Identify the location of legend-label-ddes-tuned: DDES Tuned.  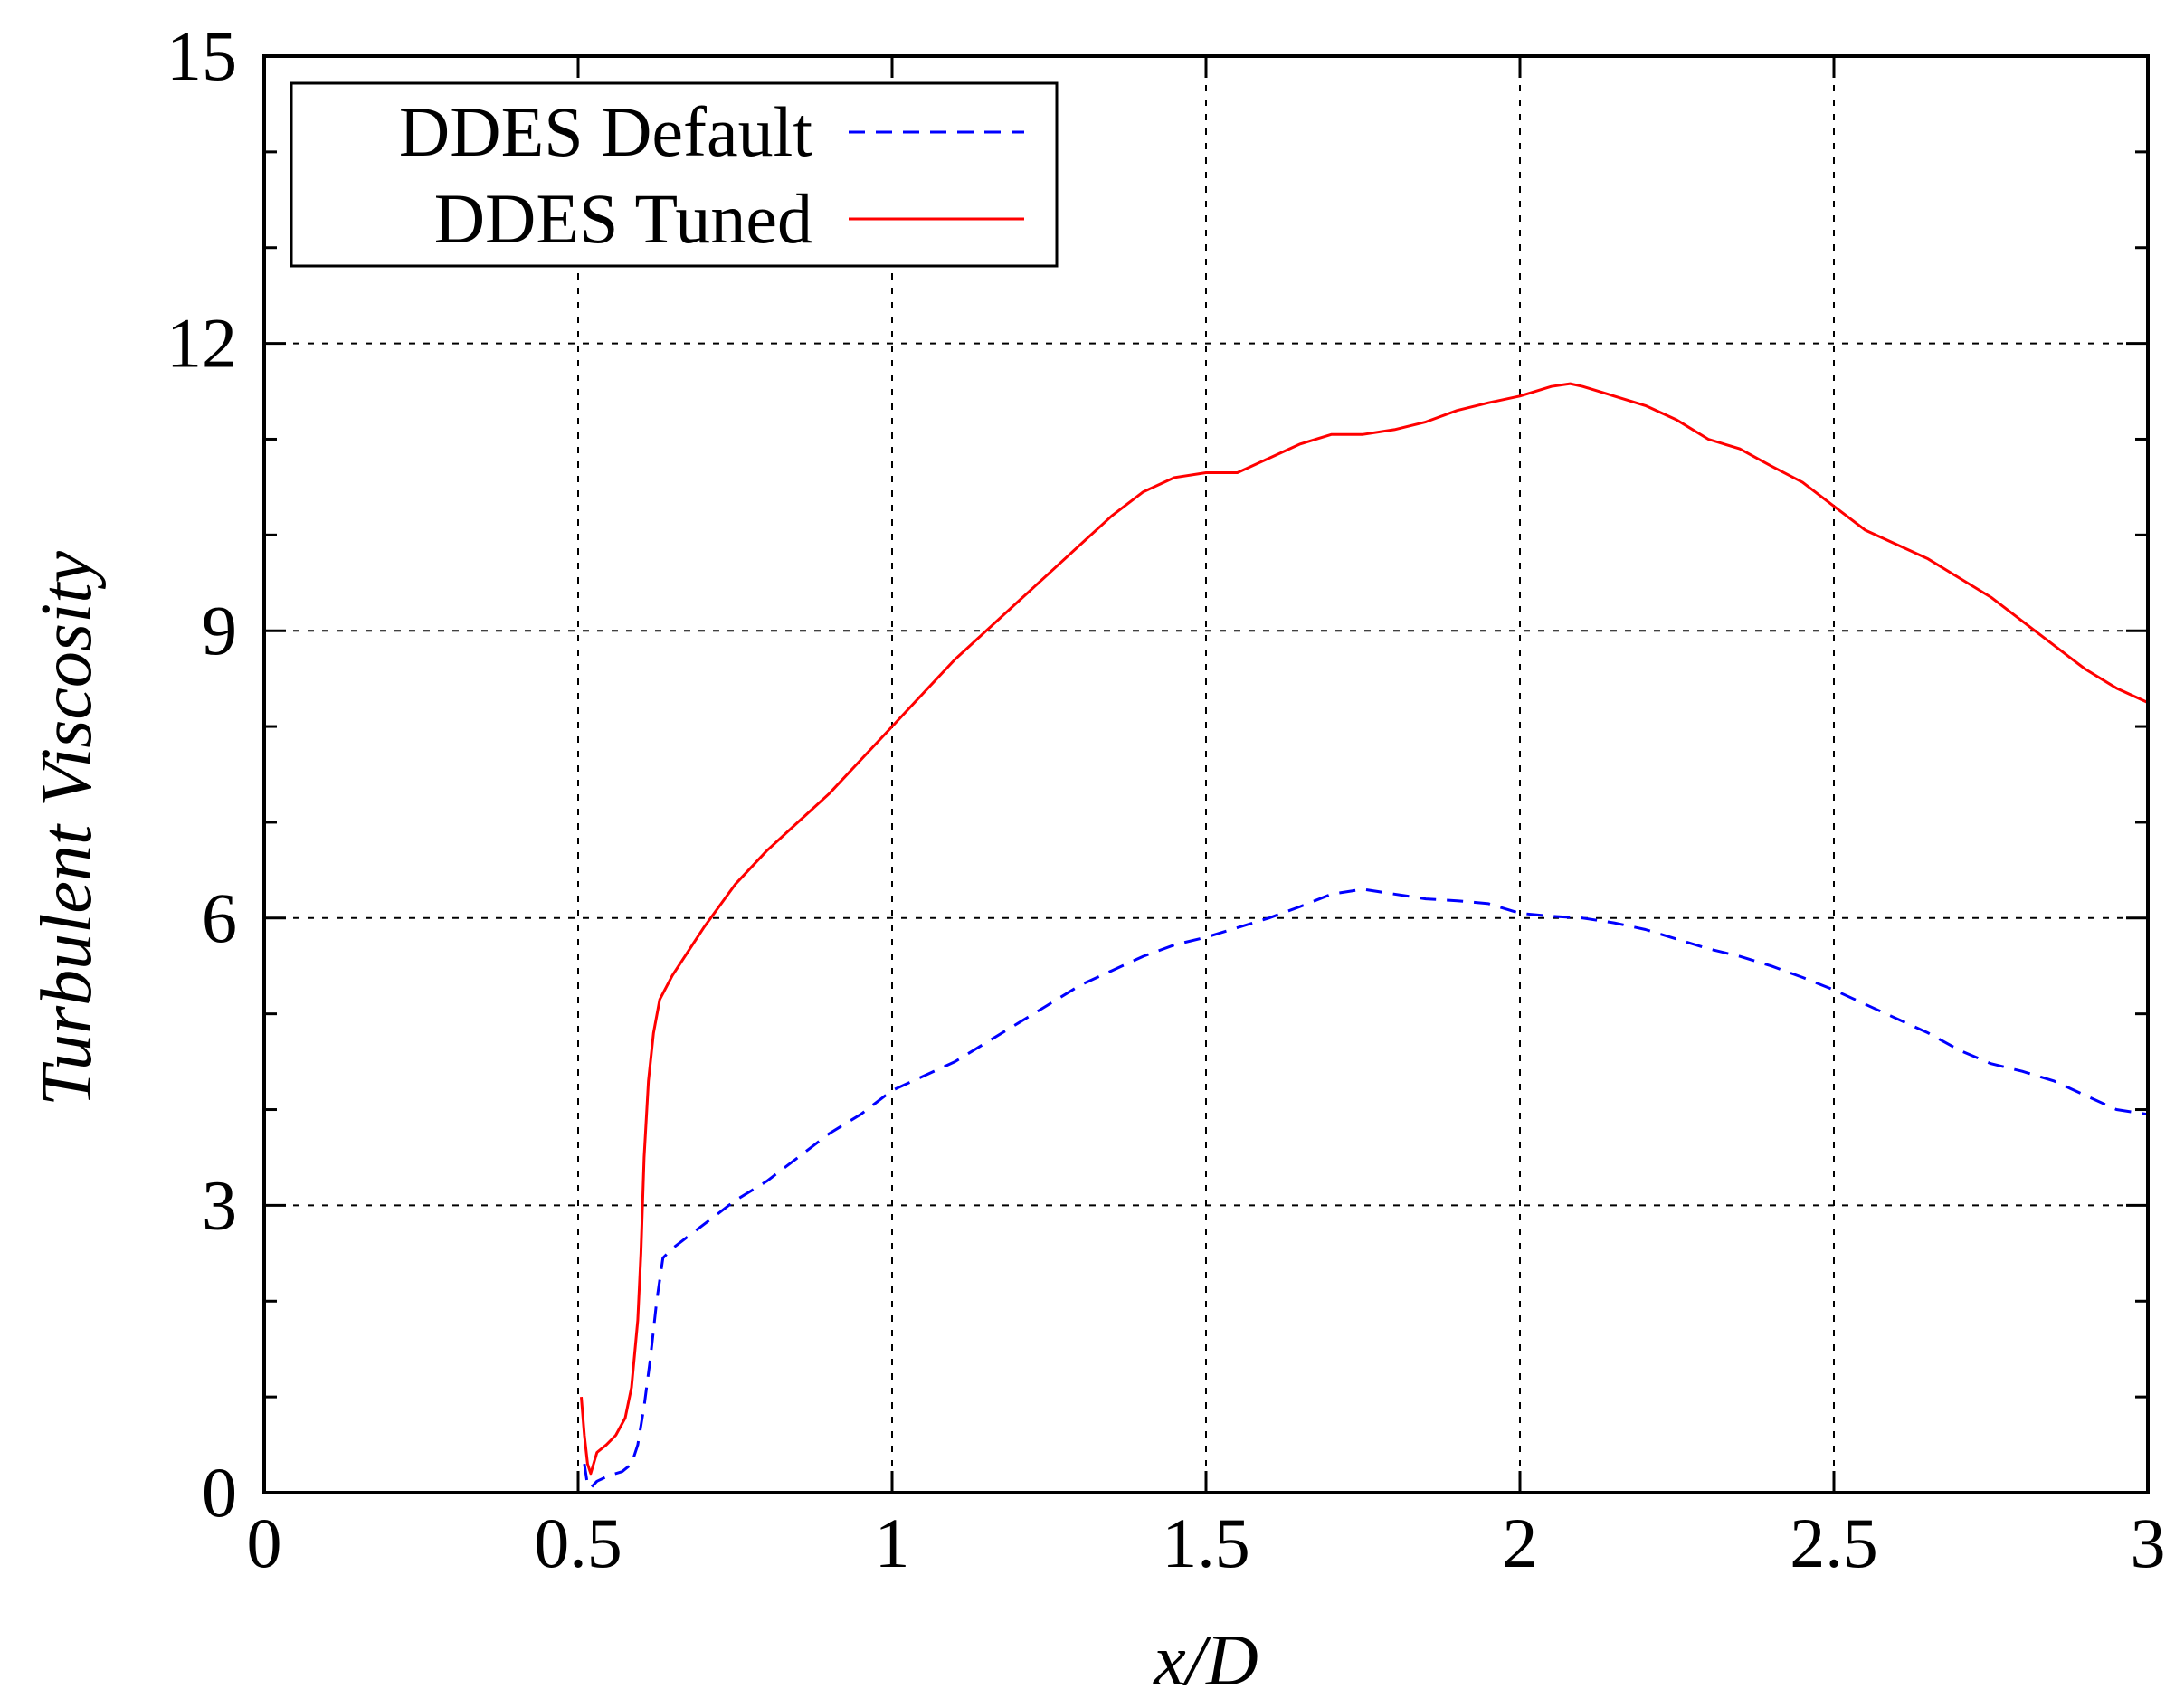
(623, 218).